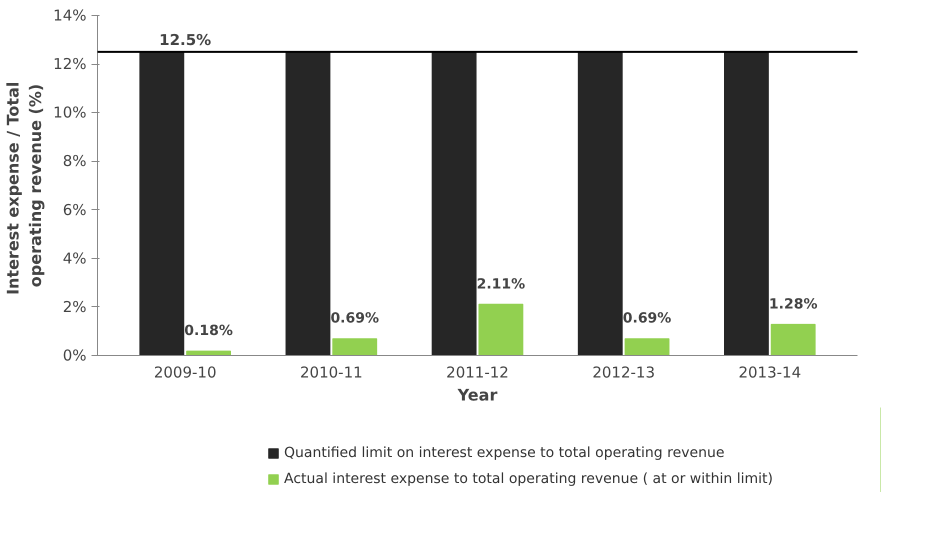  I want to click on x-tick-label: 2011-12, so click(477, 373).